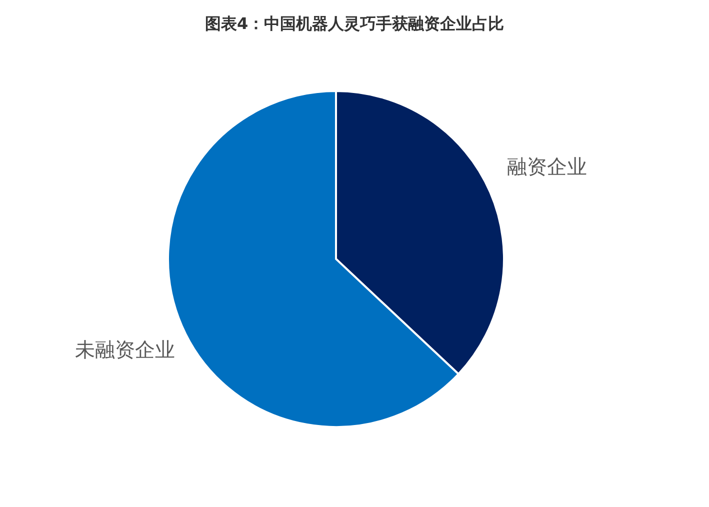 Image resolution: width=709 pixels, height=507 pixels. I want to click on chart-title: 图表4：中国机器人灵巧手获融资企业占比, so click(354, 23).